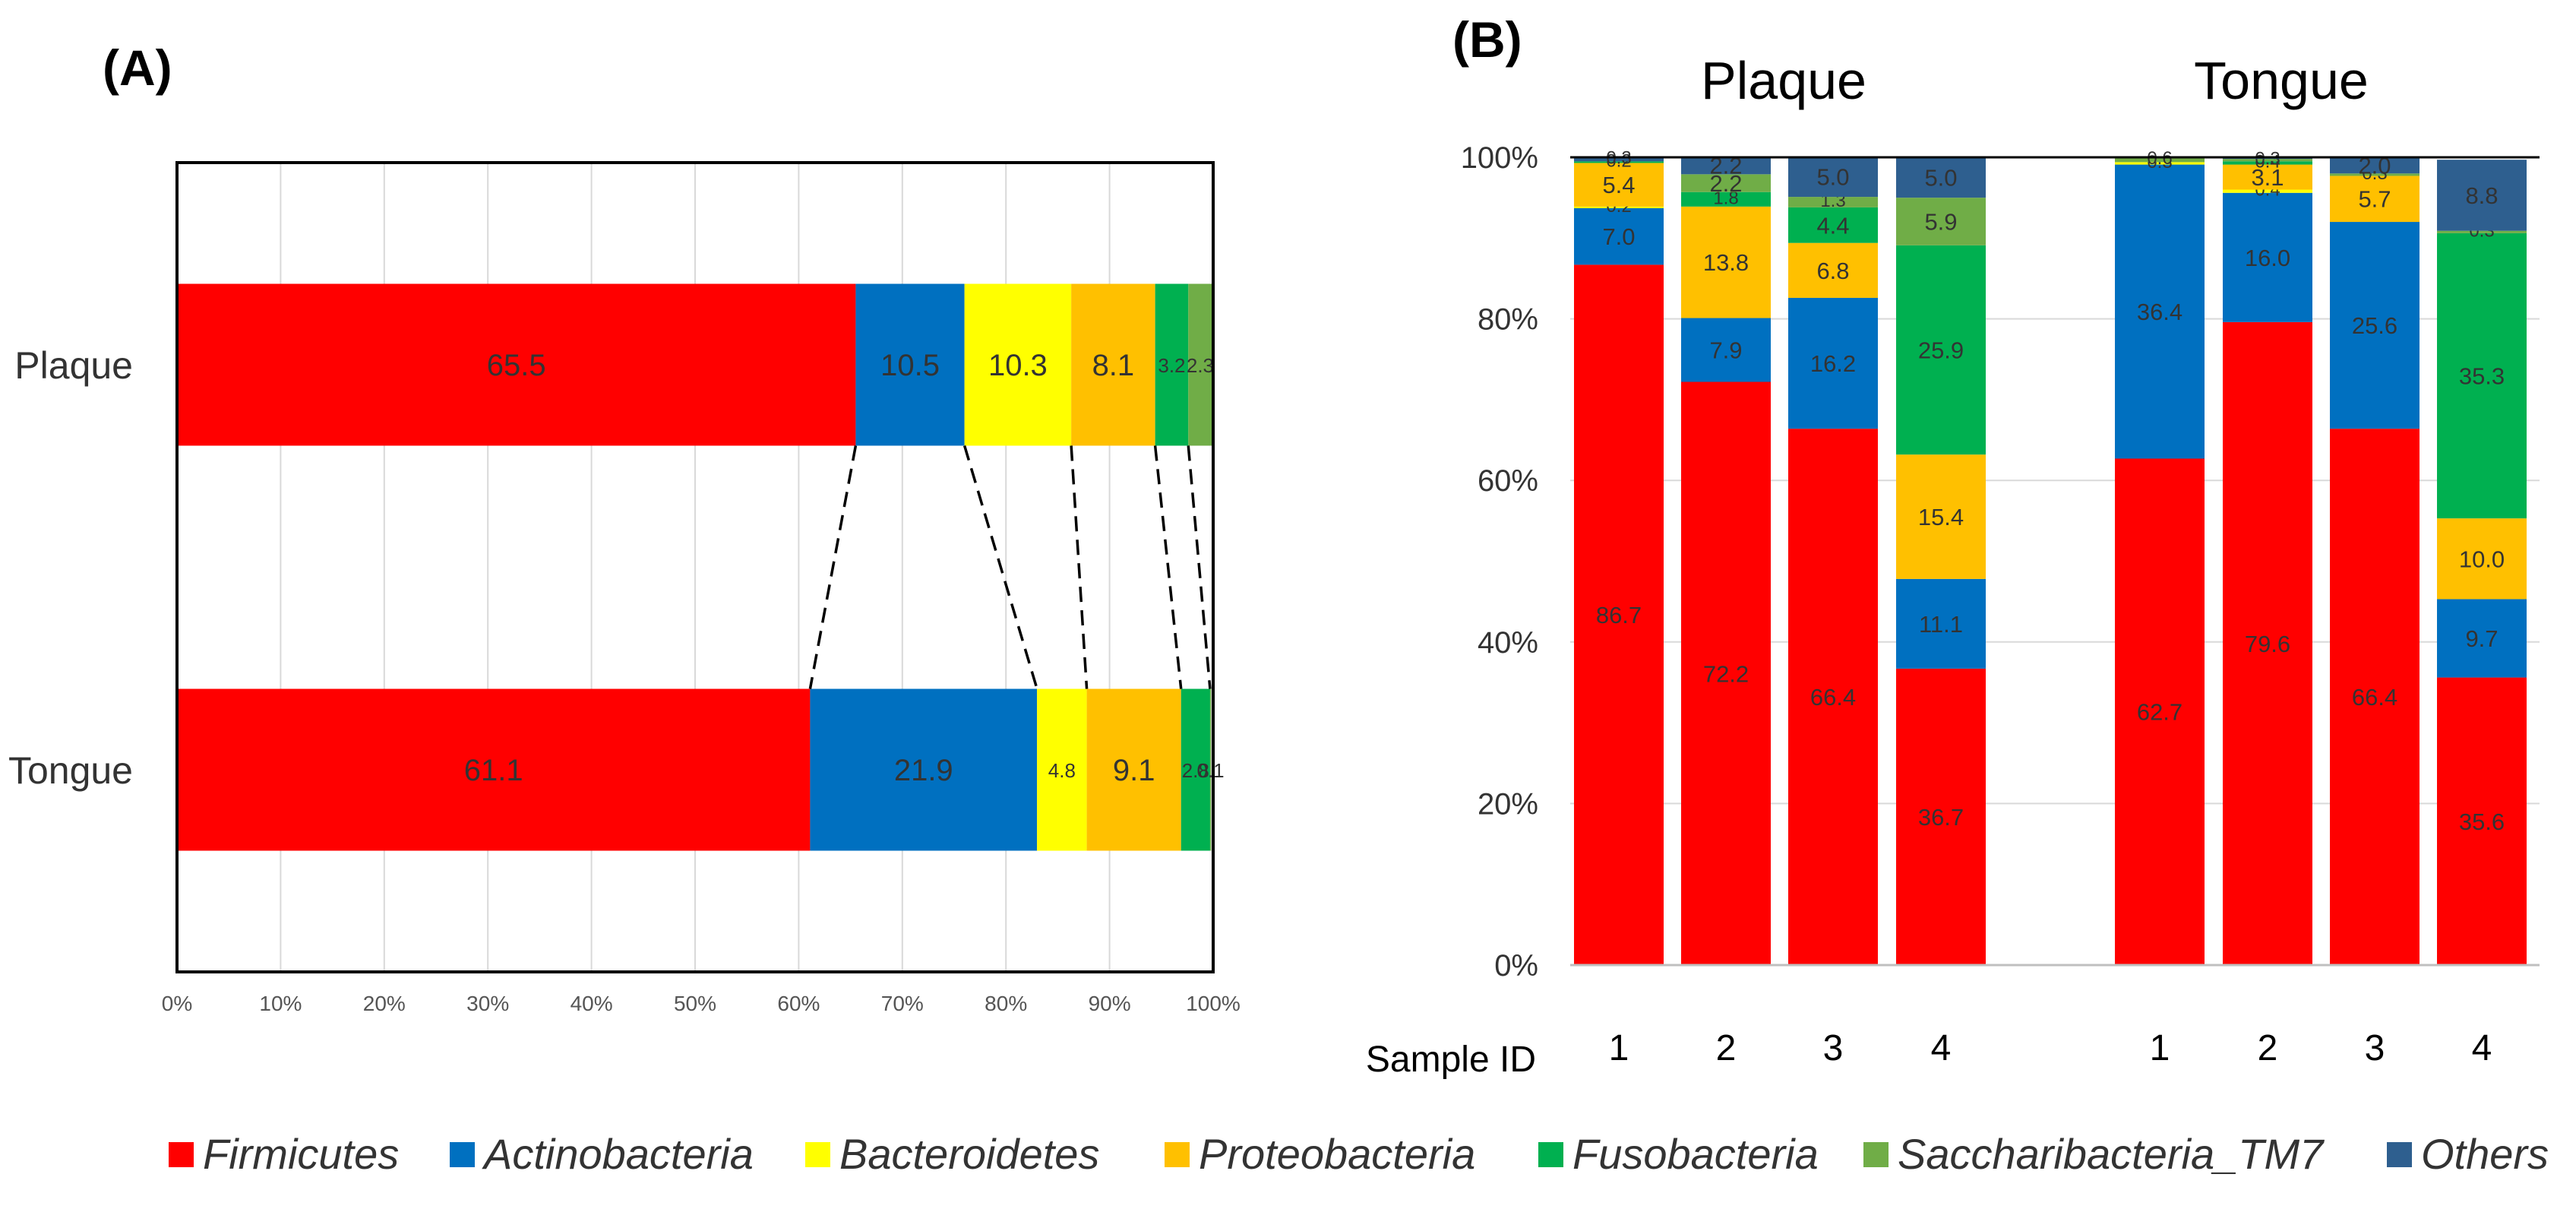  Describe the element at coordinates (1113, 366) in the screenshot. I see `data-label: 8.1` at that location.